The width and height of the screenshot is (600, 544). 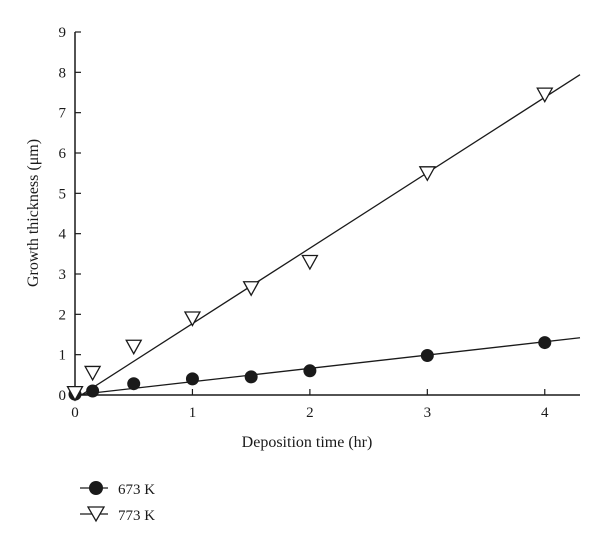 What do you see at coordinates (63, 33) in the screenshot?
I see `y-tick-label-9: 9` at bounding box center [63, 33].